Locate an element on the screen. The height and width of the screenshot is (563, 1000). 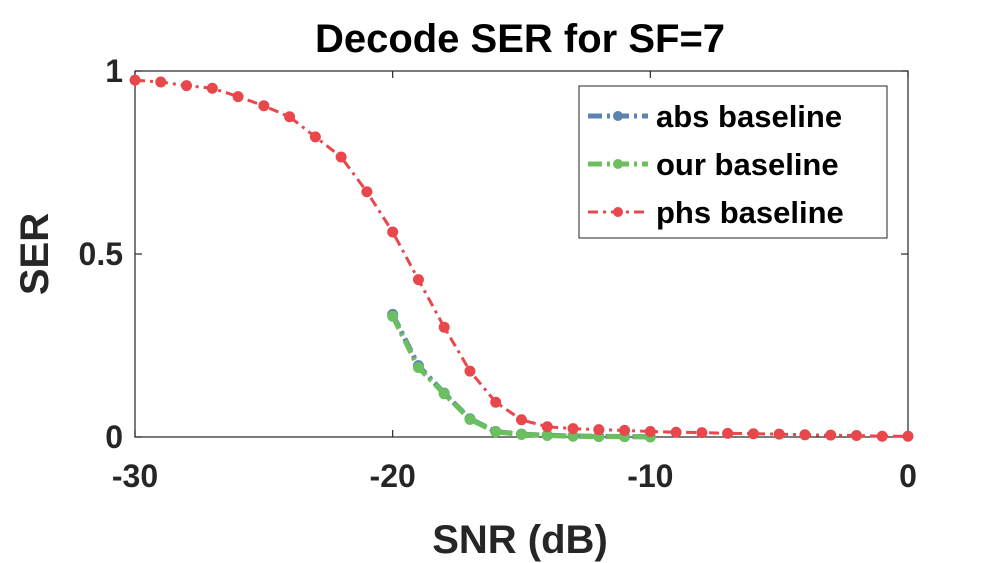
legend-item: our baseline is located at coordinates (713, 164).